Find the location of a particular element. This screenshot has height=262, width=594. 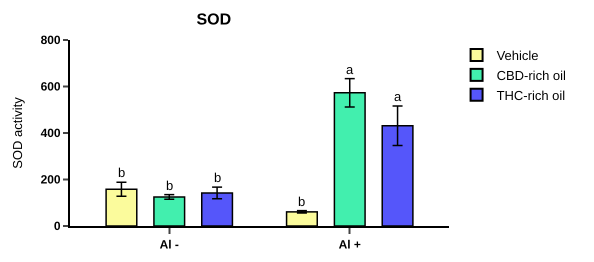

y-tick-label: 400 is located at coordinates (50, 133).